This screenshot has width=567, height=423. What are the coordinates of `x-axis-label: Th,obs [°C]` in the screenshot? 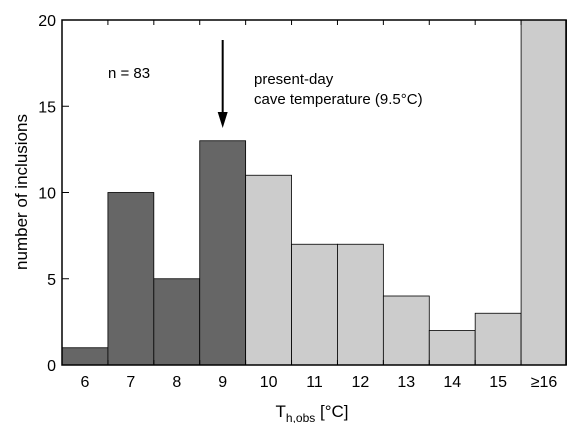 It's located at (312, 412).